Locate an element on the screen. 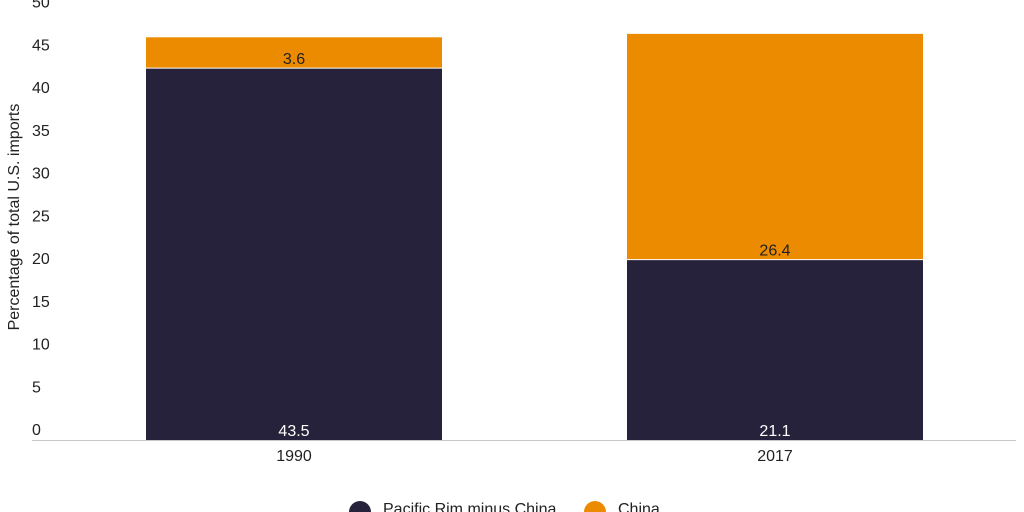  y-tick-label: 35 is located at coordinates (41, 131).